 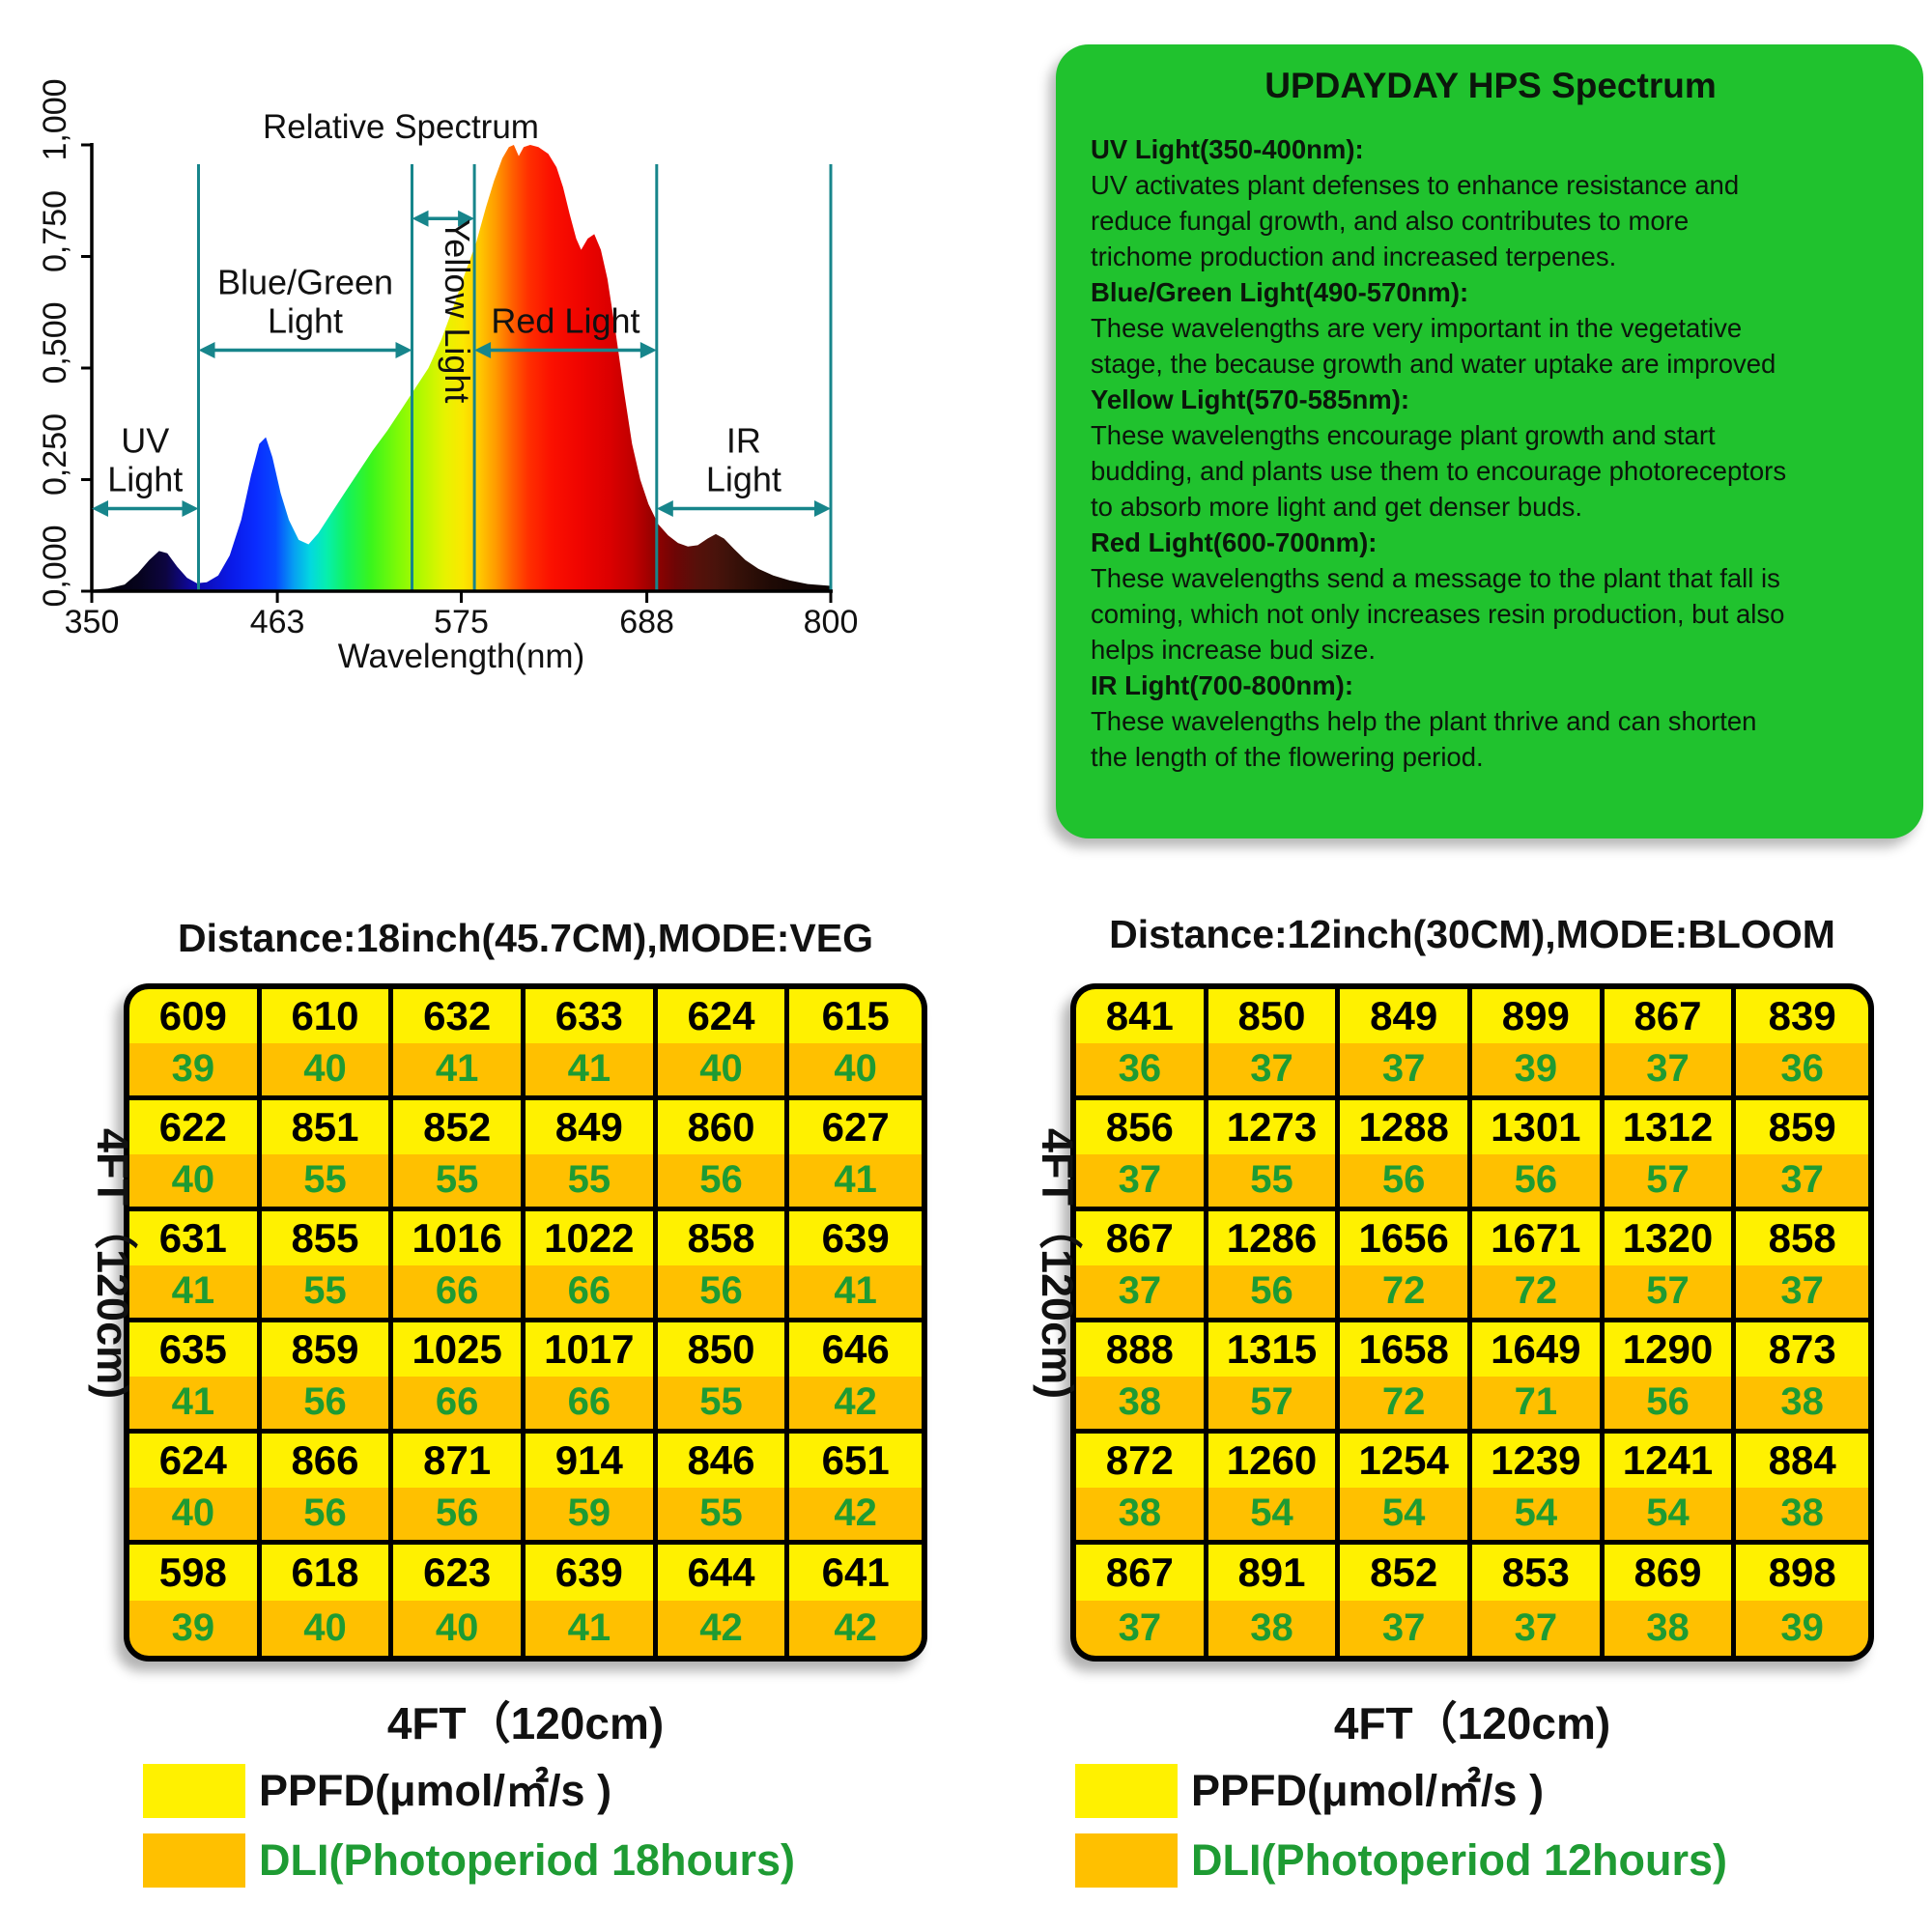 I want to click on x-tick-label: 575, so click(x=461, y=622).